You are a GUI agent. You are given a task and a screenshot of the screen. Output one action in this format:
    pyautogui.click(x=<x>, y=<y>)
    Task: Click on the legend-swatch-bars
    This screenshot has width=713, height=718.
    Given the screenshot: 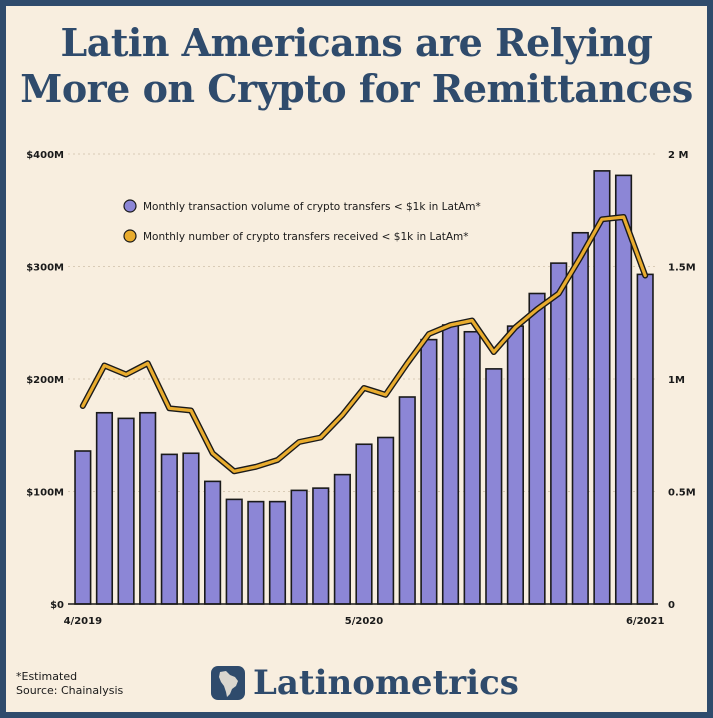 What is the action you would take?
    pyautogui.click(x=130, y=206)
    